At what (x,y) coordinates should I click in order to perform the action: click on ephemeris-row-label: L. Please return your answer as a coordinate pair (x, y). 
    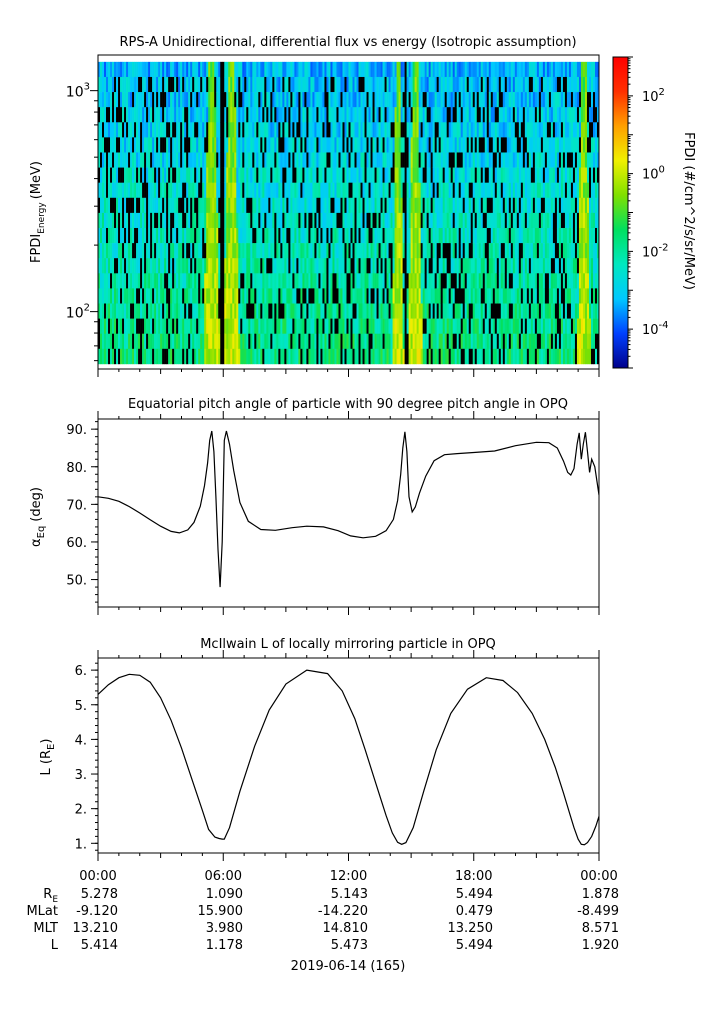
    Looking at the image, I should click on (55, 945).